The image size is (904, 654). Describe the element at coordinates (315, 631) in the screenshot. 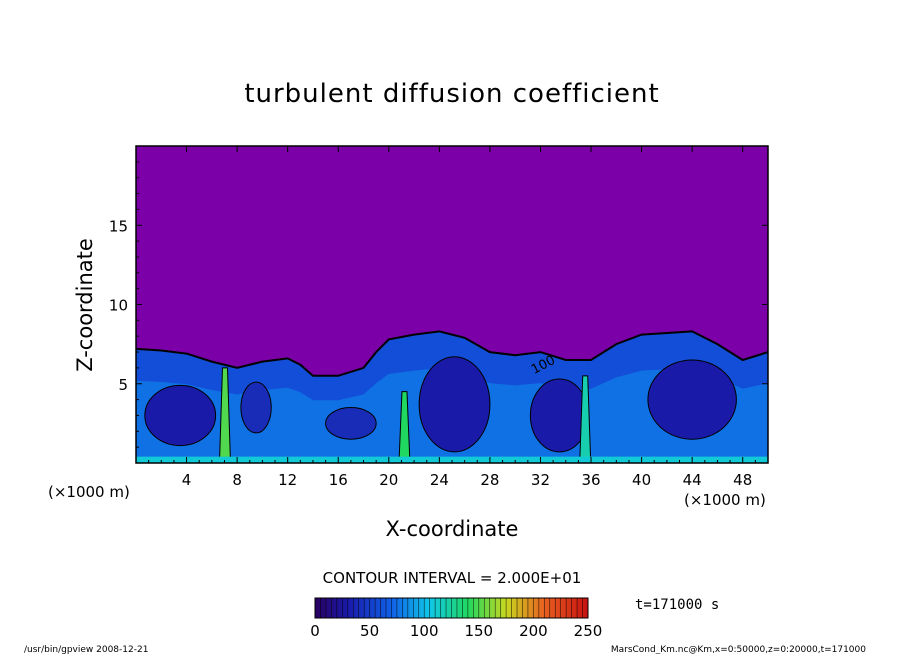

I see `colorbar-tick-label: 0` at that location.